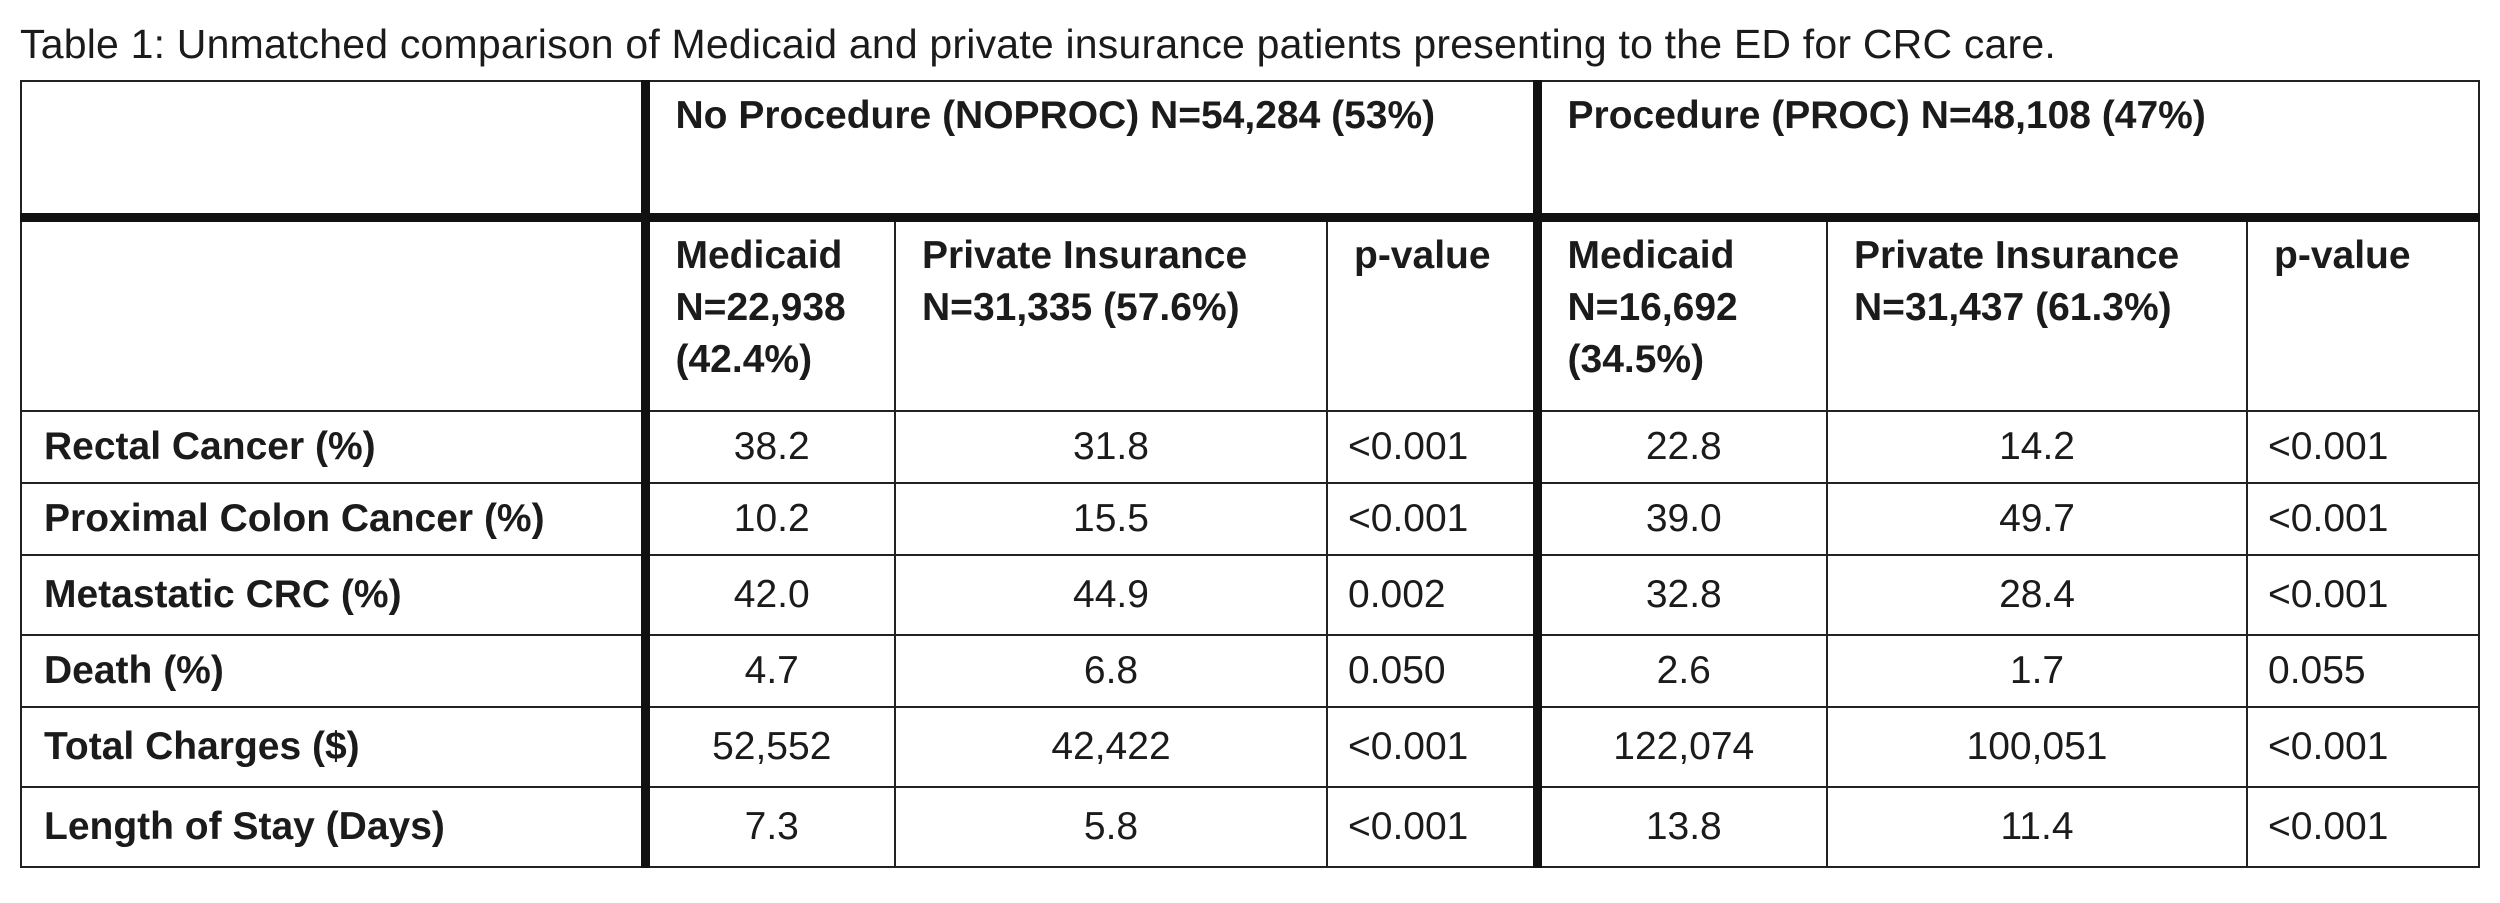 The width and height of the screenshot is (2500, 903). What do you see at coordinates (768, 447) in the screenshot?
I see `cell-noproc-medicaid: 38.2` at bounding box center [768, 447].